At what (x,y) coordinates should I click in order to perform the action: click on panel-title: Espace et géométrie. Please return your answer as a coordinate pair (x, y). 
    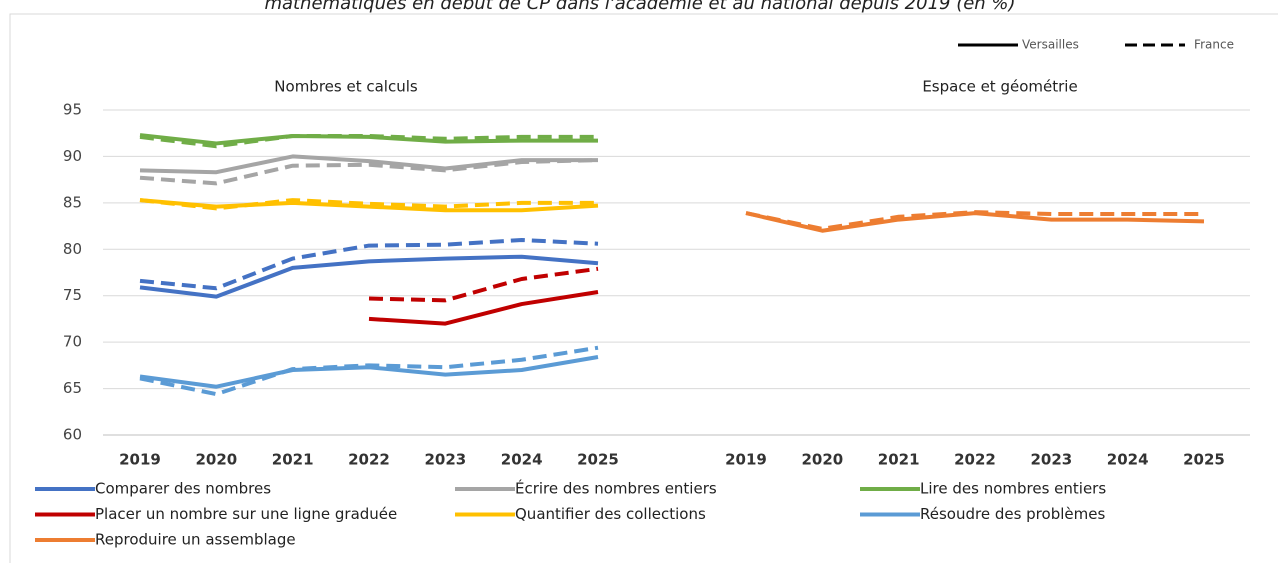
    Looking at the image, I should click on (999, 87).